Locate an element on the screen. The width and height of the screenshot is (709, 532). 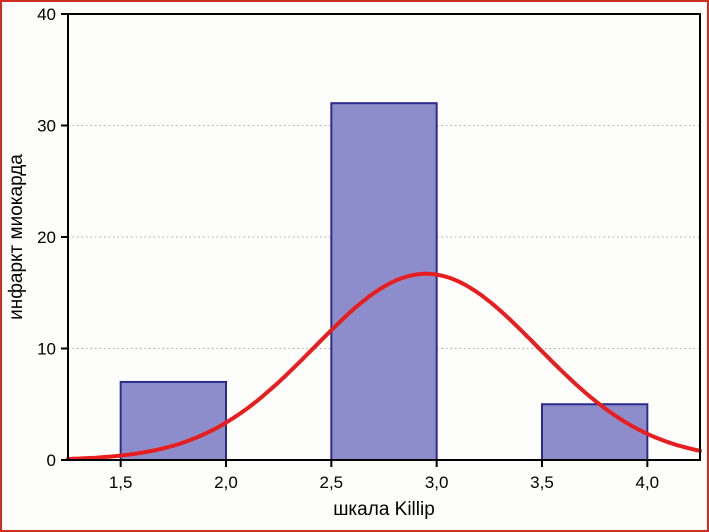
x-tick-label: 2,0 is located at coordinates (226, 482).